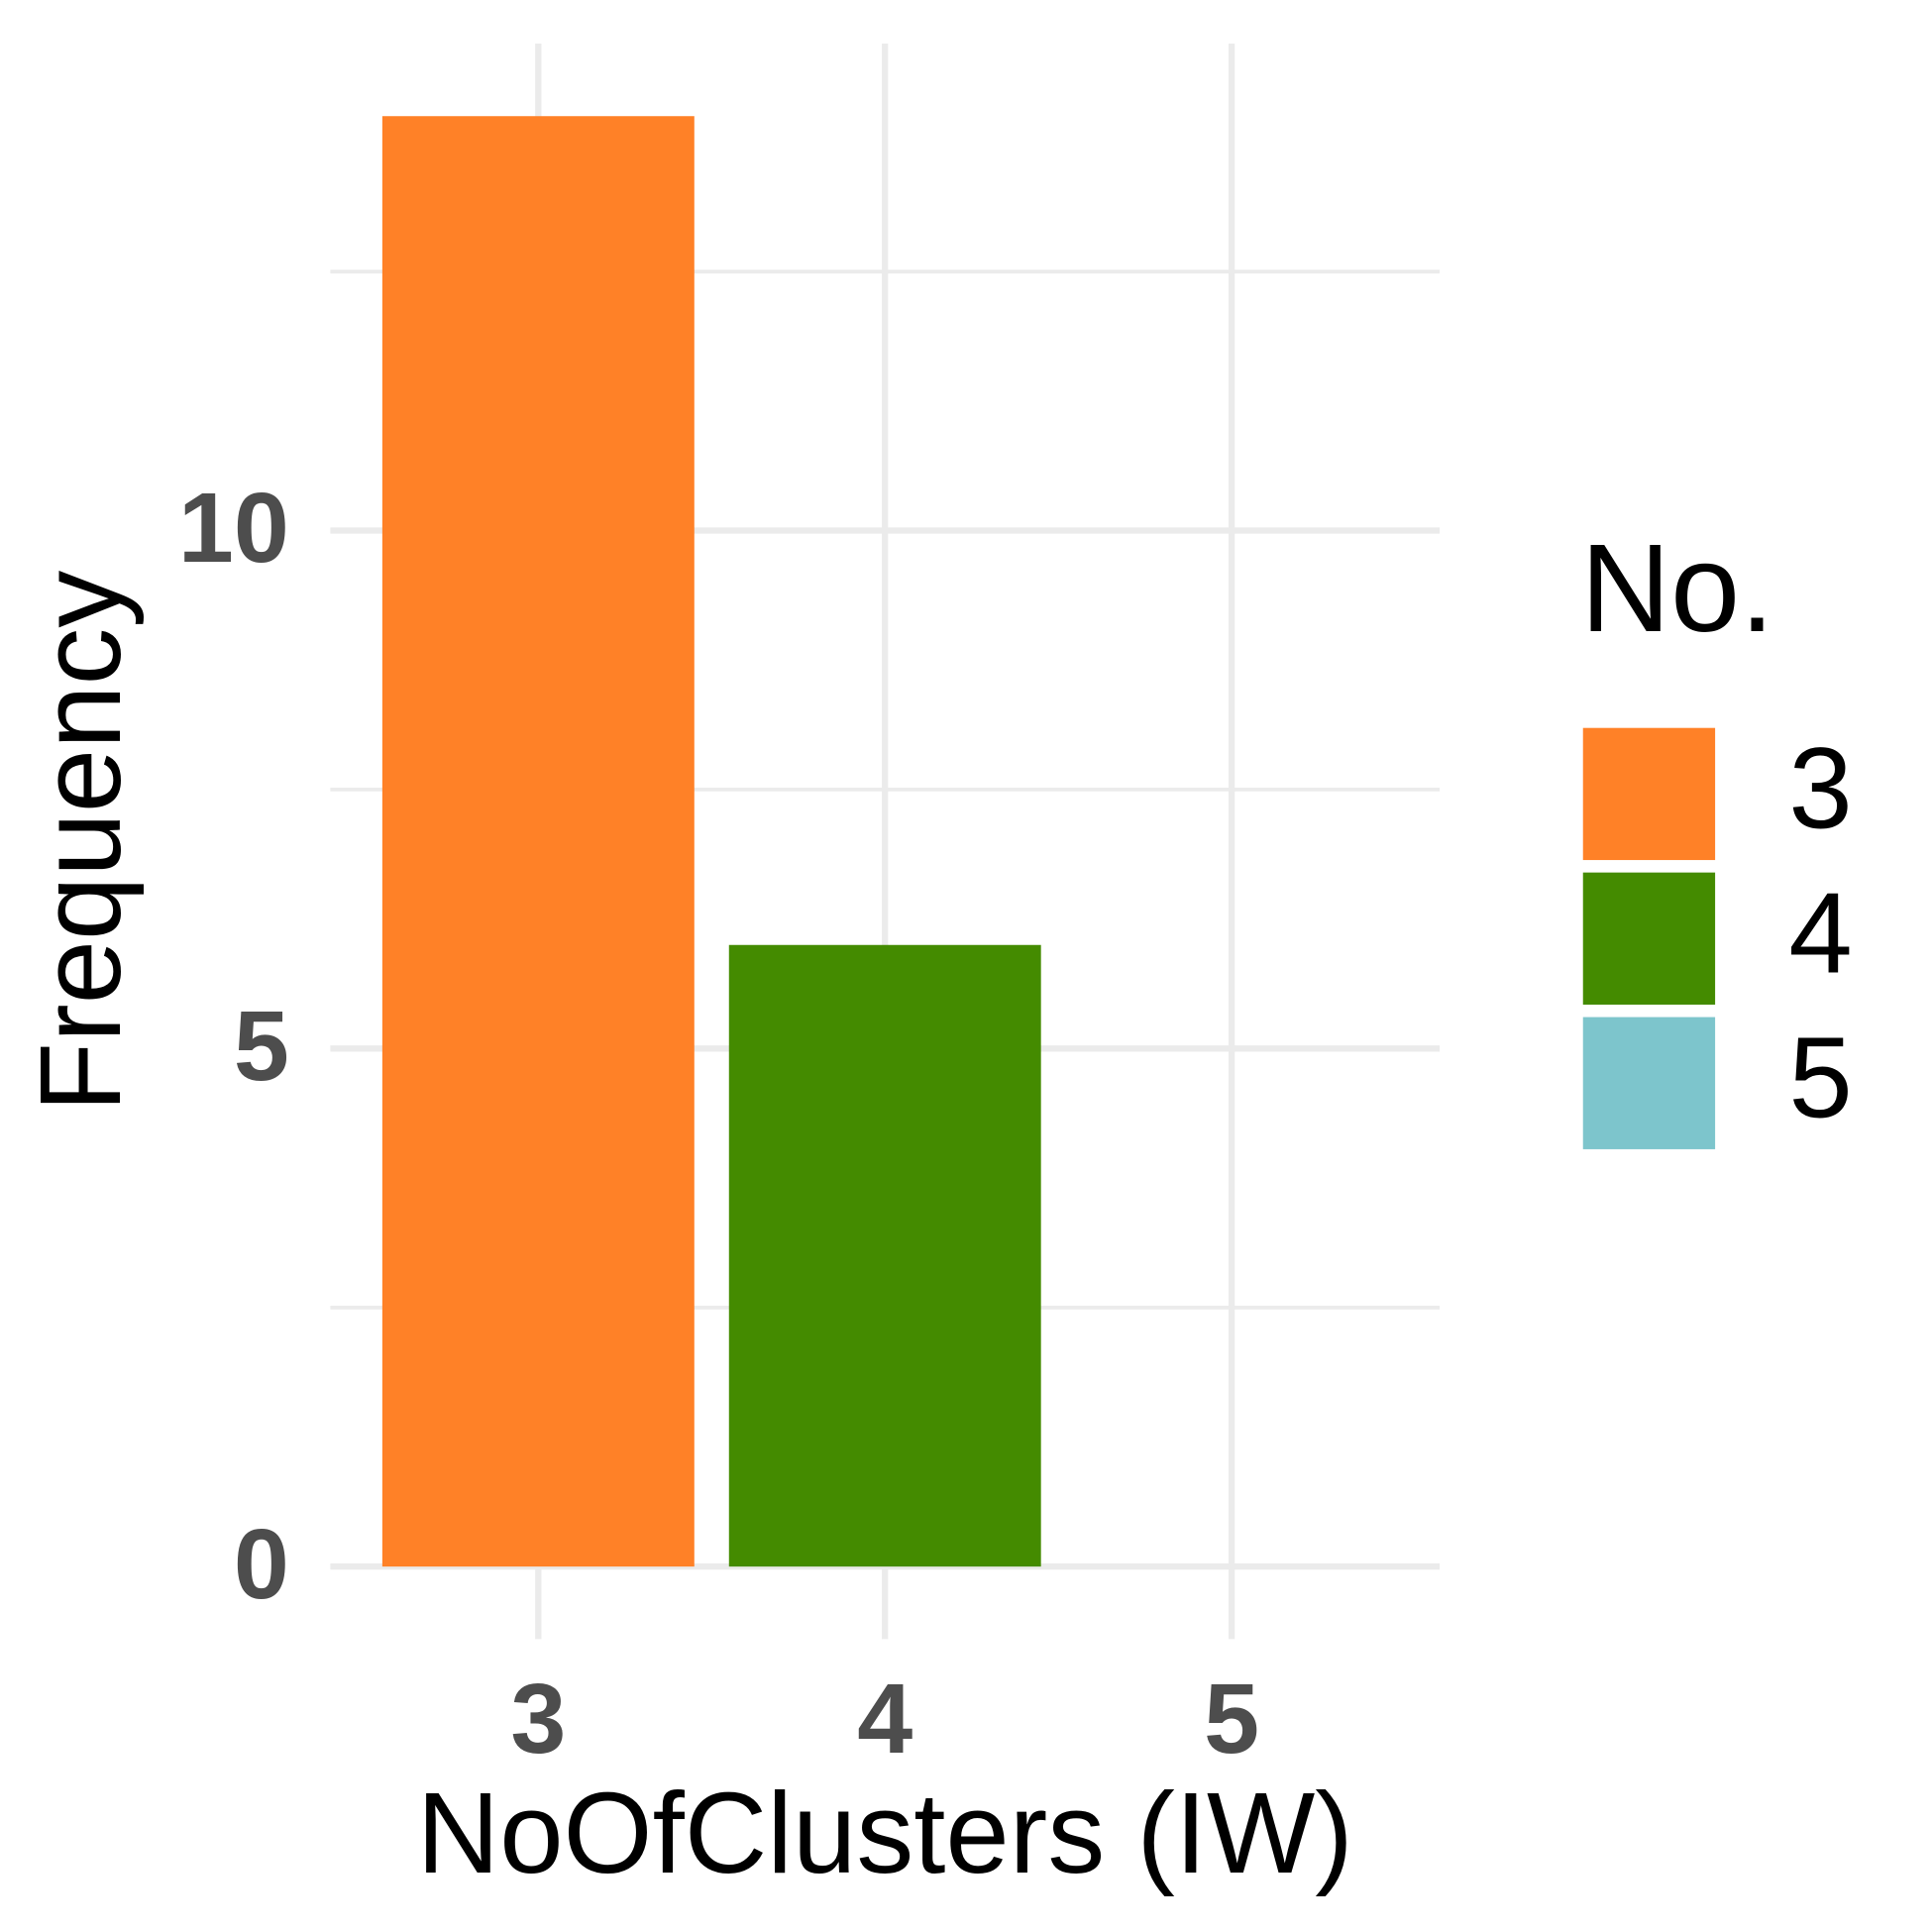  Describe the element at coordinates (1820, 788) in the screenshot. I see `legend-label: 3` at that location.